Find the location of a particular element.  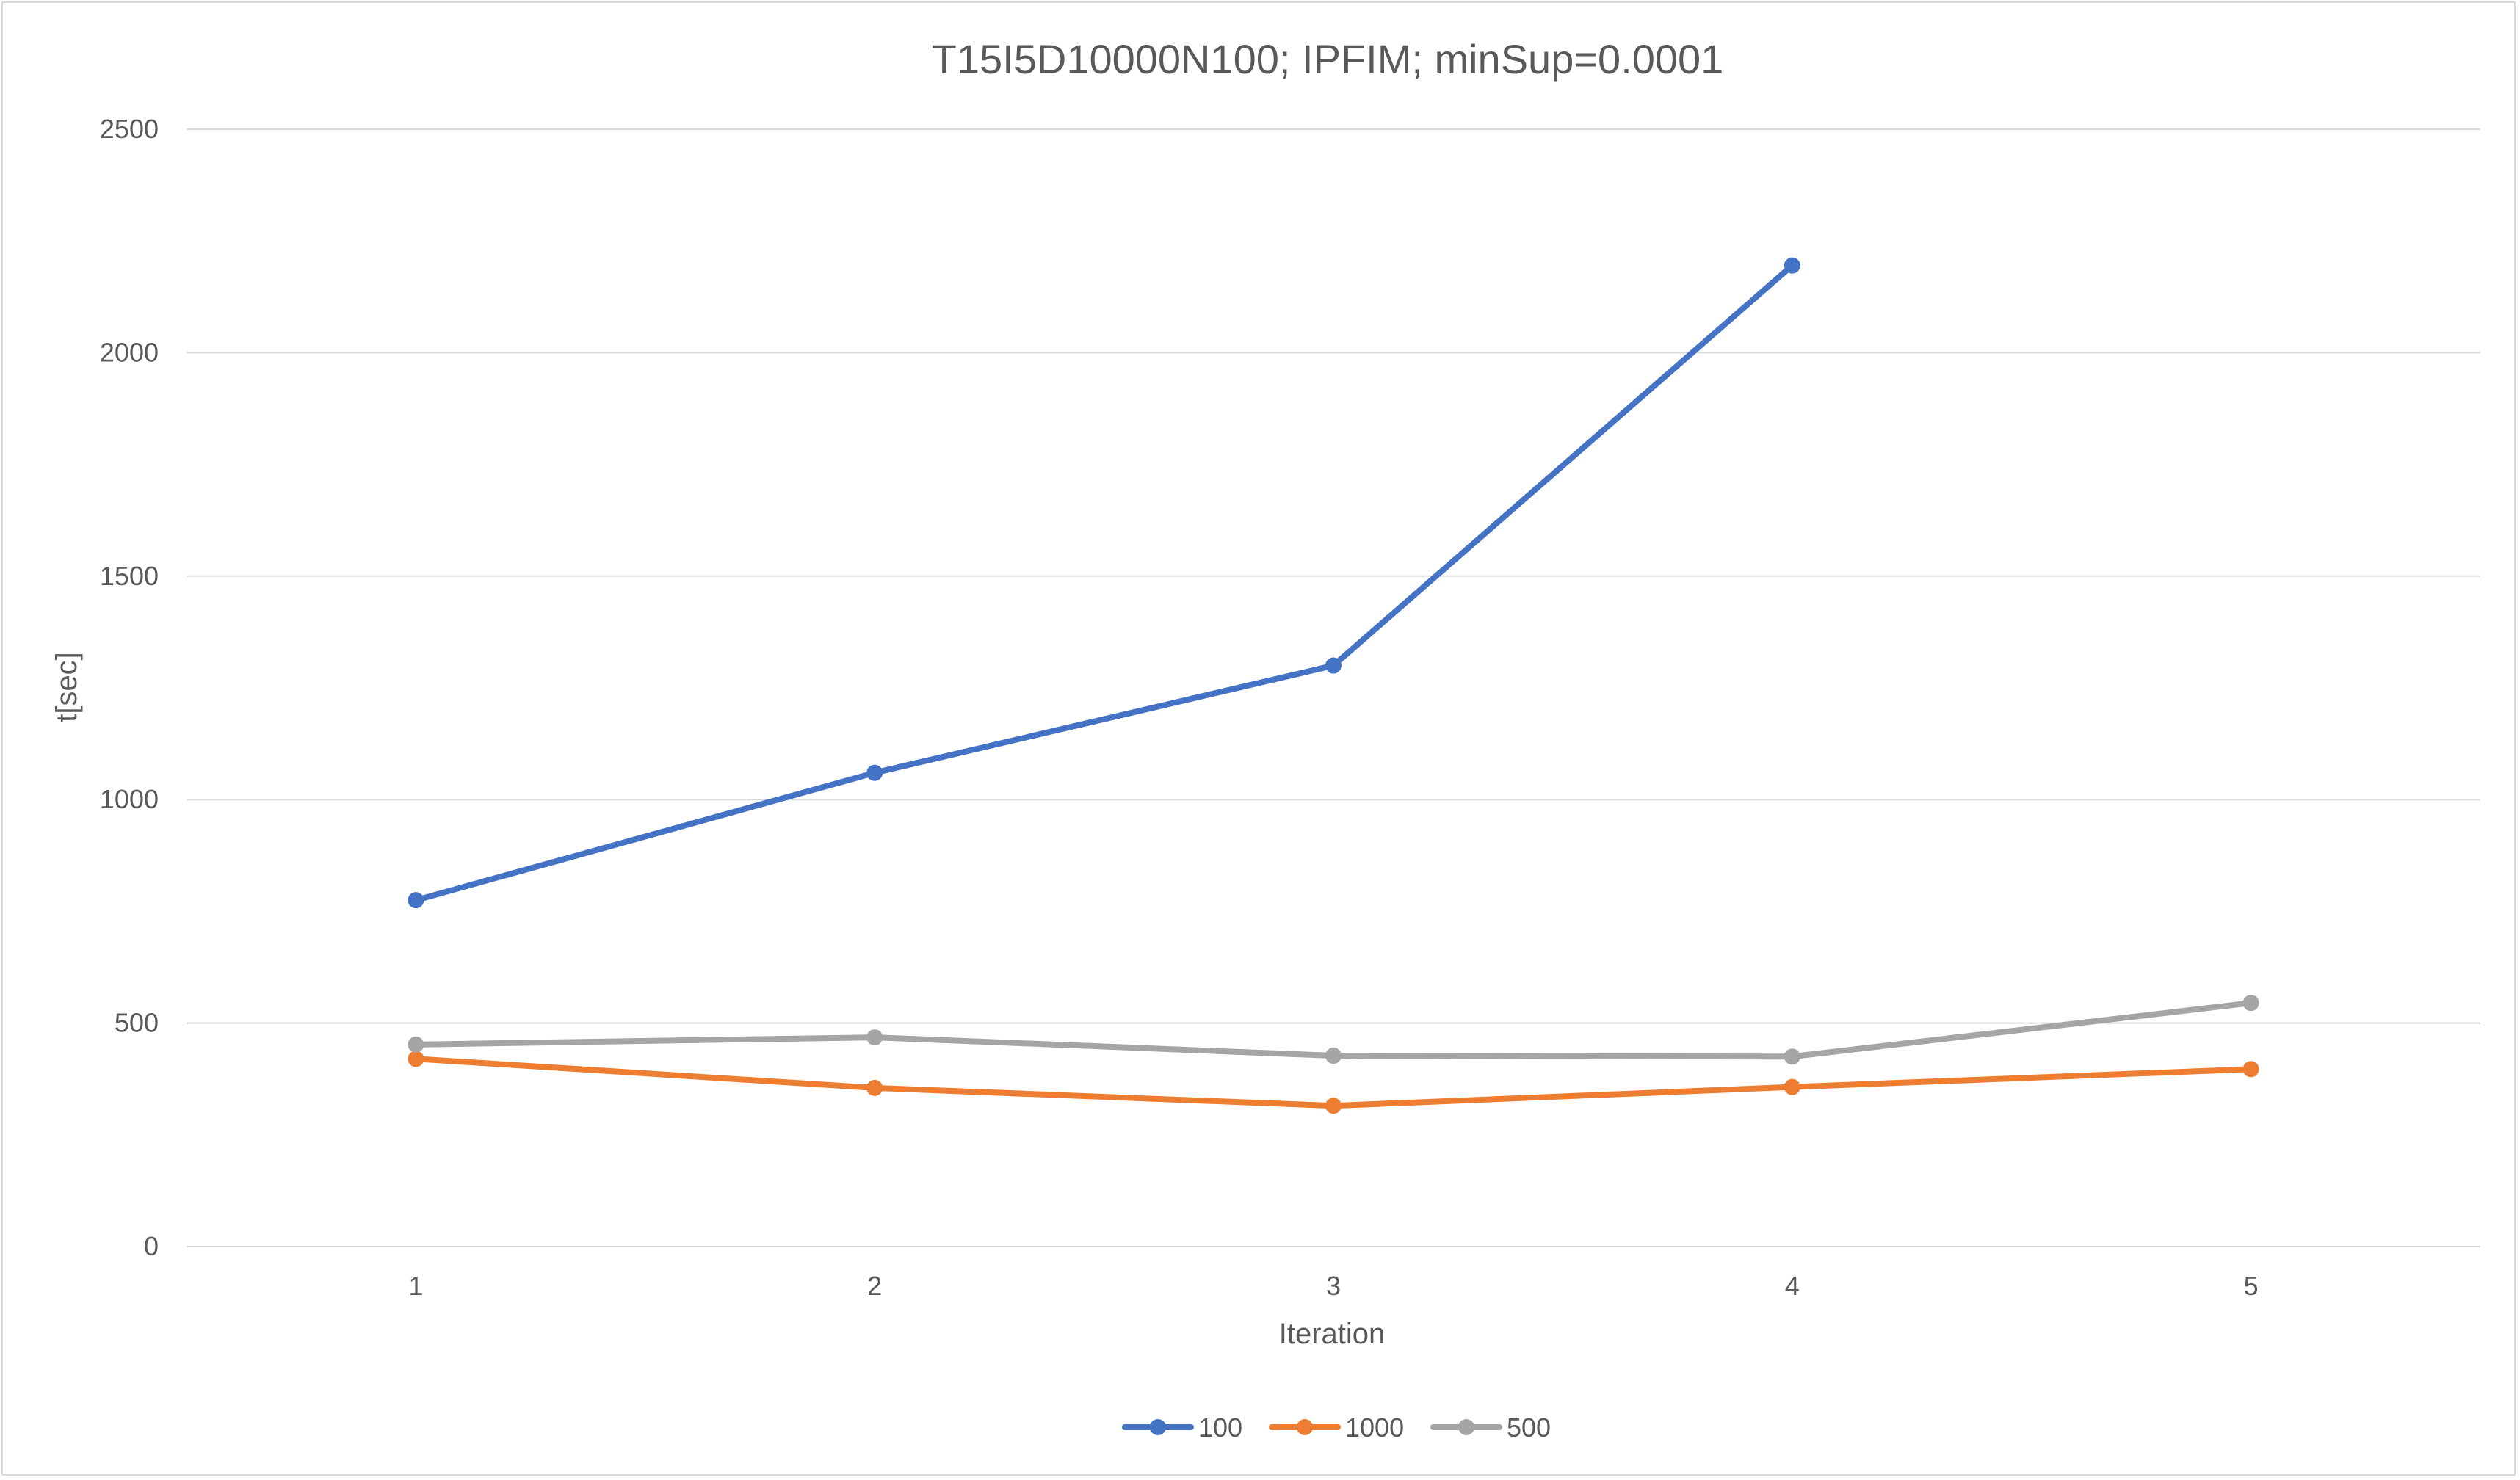

legend-label: 500 is located at coordinates (1529, 1427).